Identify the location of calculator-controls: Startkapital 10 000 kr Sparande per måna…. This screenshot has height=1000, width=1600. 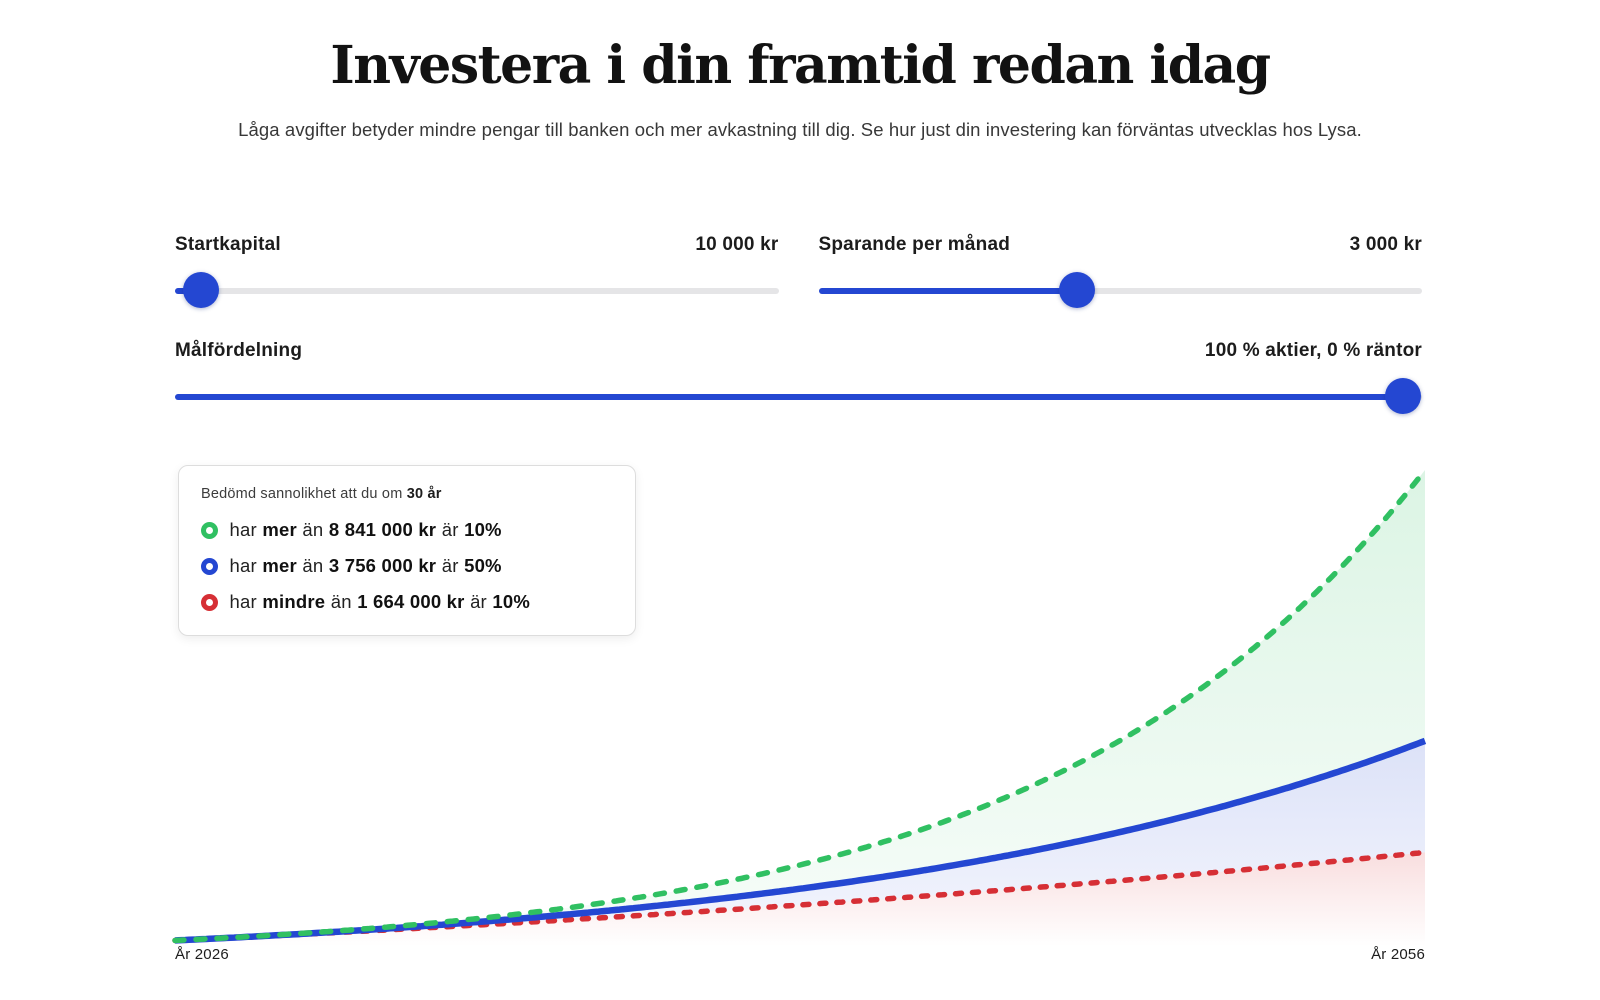
(798, 324).